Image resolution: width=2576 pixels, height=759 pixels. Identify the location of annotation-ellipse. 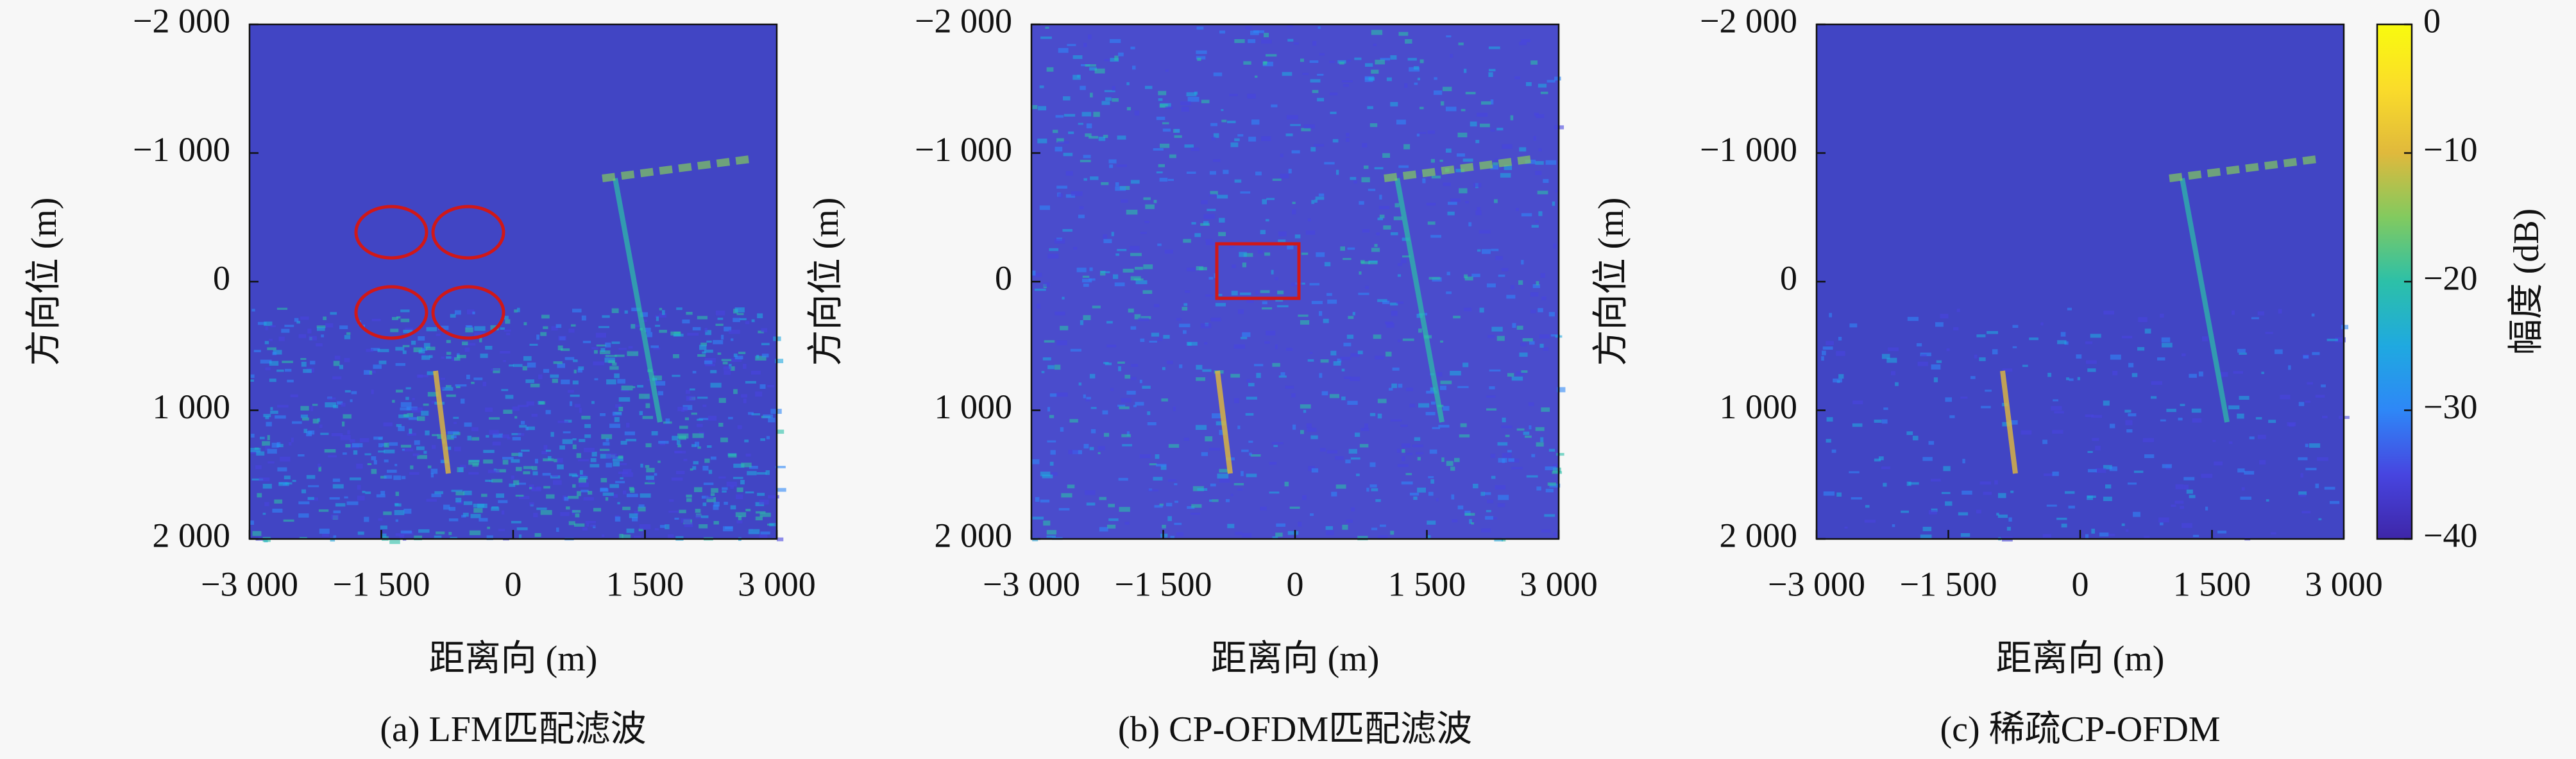
(468, 232).